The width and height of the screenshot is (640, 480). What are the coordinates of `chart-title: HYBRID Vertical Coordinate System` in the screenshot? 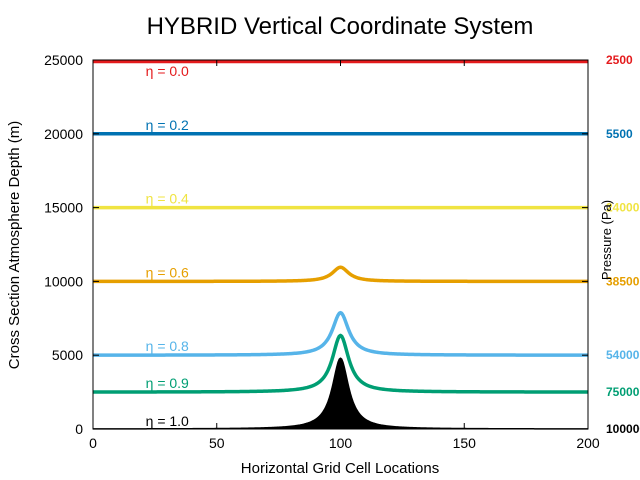 It's located at (340, 26).